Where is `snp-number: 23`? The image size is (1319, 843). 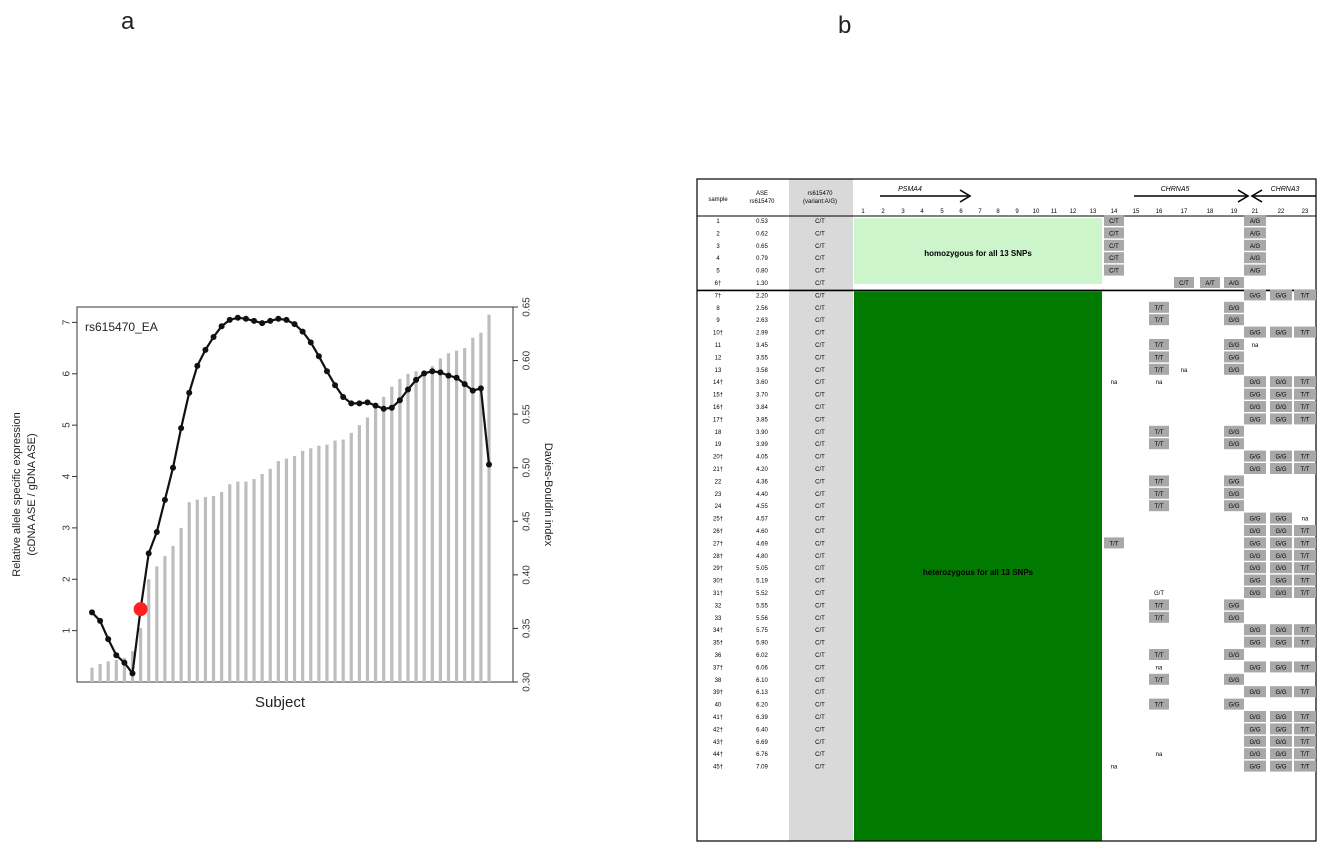
snp-number: 23 is located at coordinates (1305, 212).